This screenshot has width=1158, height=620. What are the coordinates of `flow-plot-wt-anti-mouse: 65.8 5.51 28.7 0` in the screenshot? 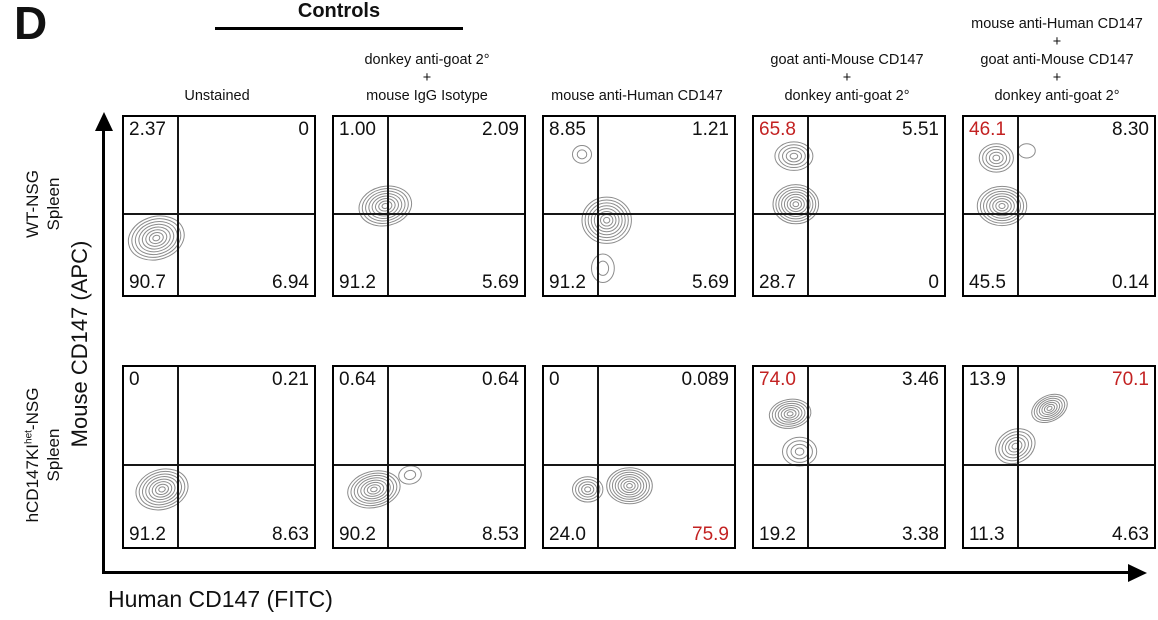 It's located at (849, 206).